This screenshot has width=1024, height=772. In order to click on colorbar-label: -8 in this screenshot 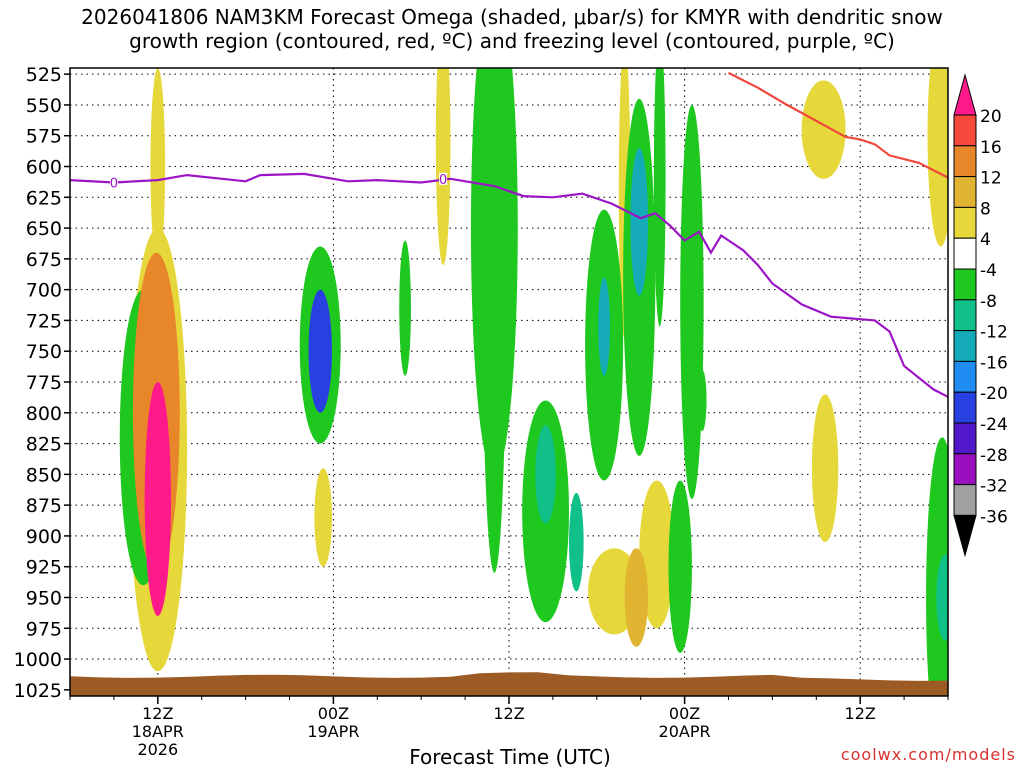, I will do `click(988, 302)`.